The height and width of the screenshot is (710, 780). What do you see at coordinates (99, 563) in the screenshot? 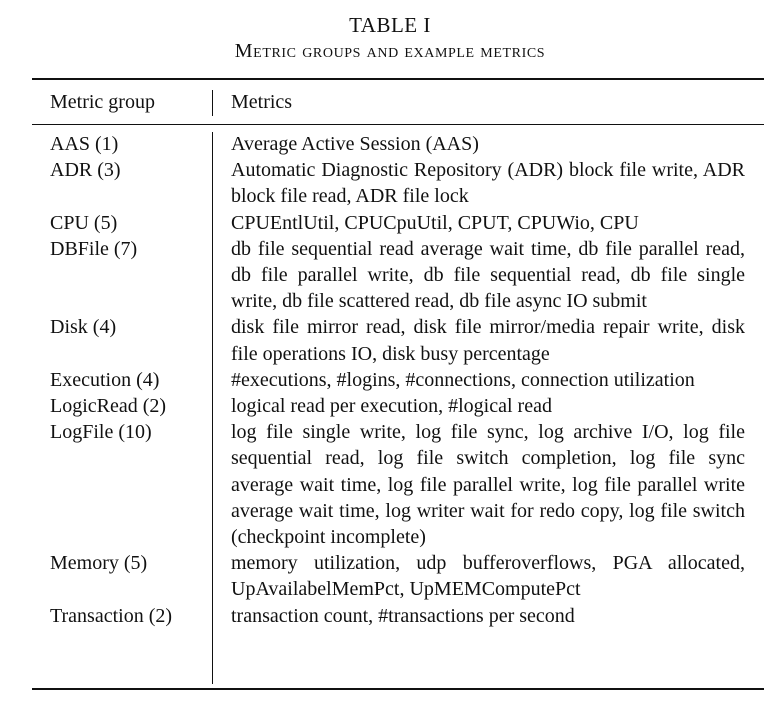
I see `metric-group-cell: Memory (5)` at bounding box center [99, 563].